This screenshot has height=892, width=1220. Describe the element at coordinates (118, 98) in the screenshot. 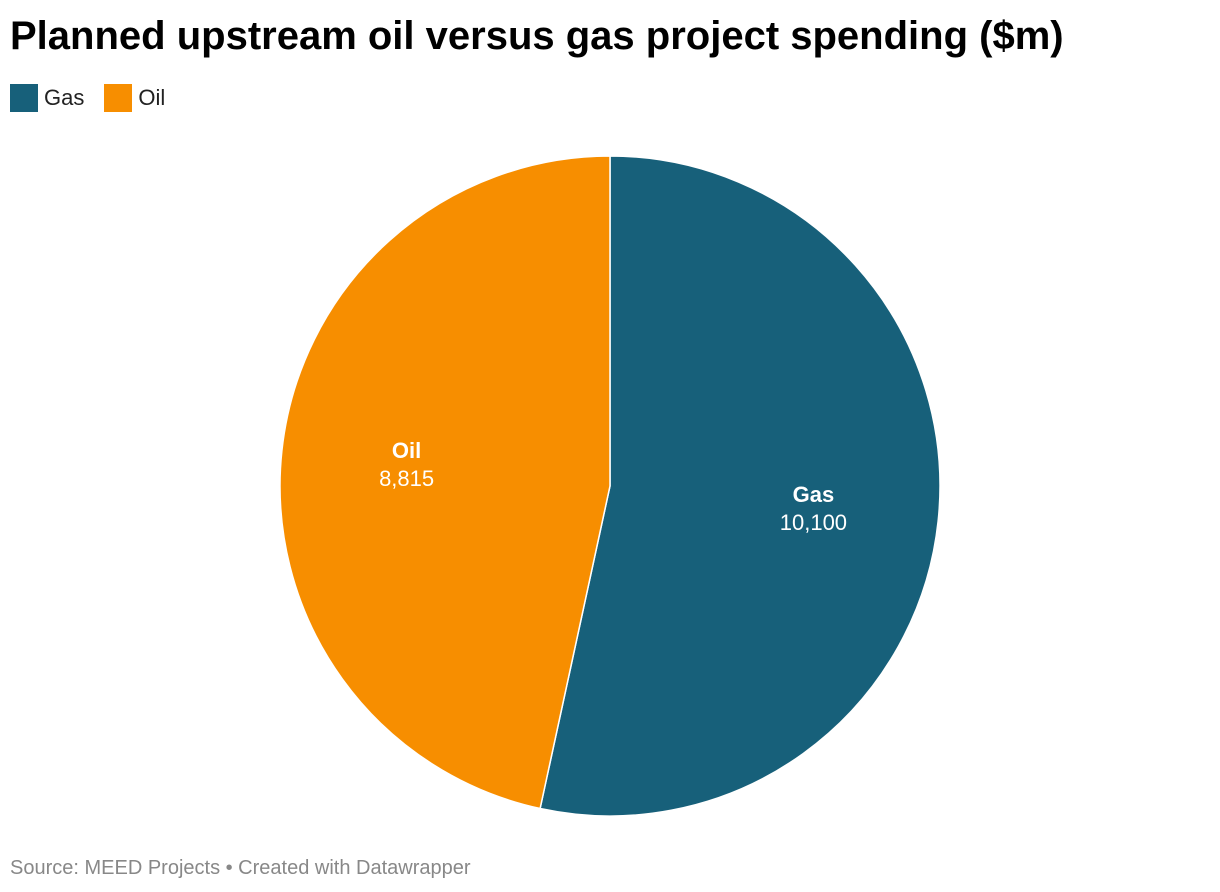

I see `legend-swatch-oil` at that location.